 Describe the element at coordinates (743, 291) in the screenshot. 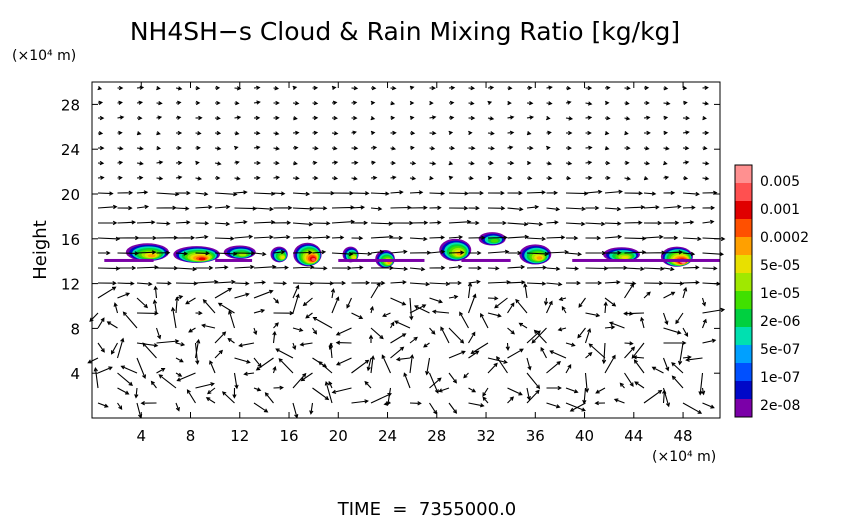

I see `colorbar-frame` at that location.